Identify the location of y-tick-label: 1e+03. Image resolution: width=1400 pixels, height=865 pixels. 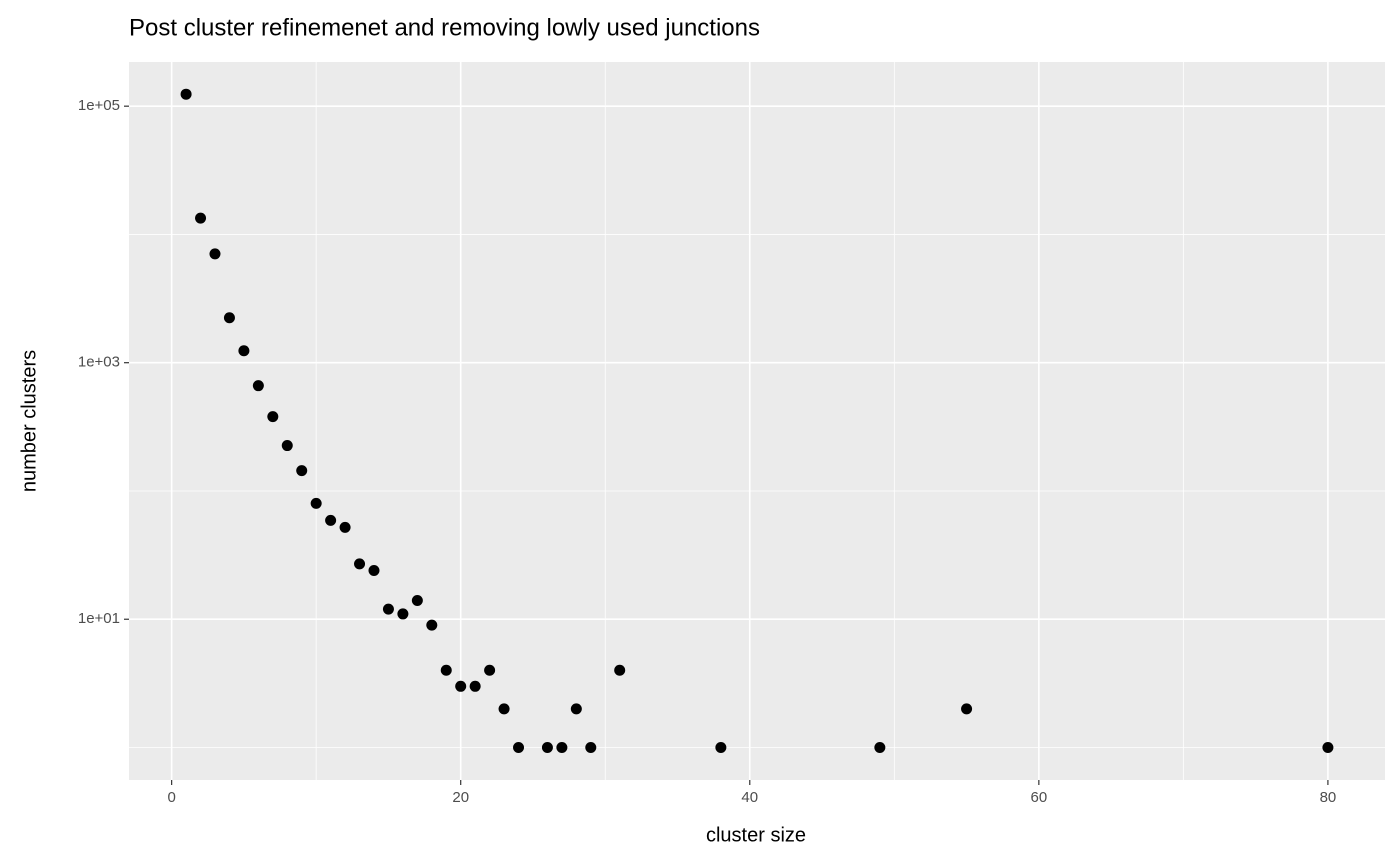
(99, 362).